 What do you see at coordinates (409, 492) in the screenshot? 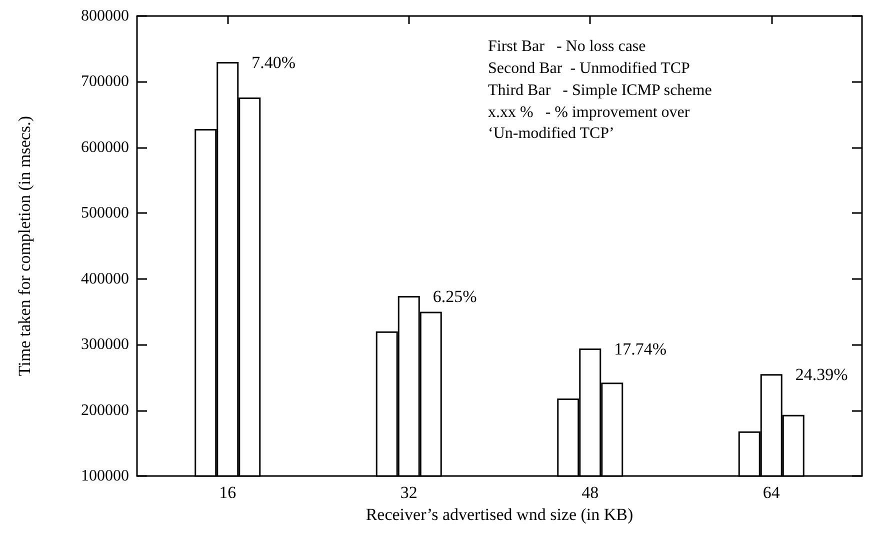
I see `x-tick-label: 32` at bounding box center [409, 492].